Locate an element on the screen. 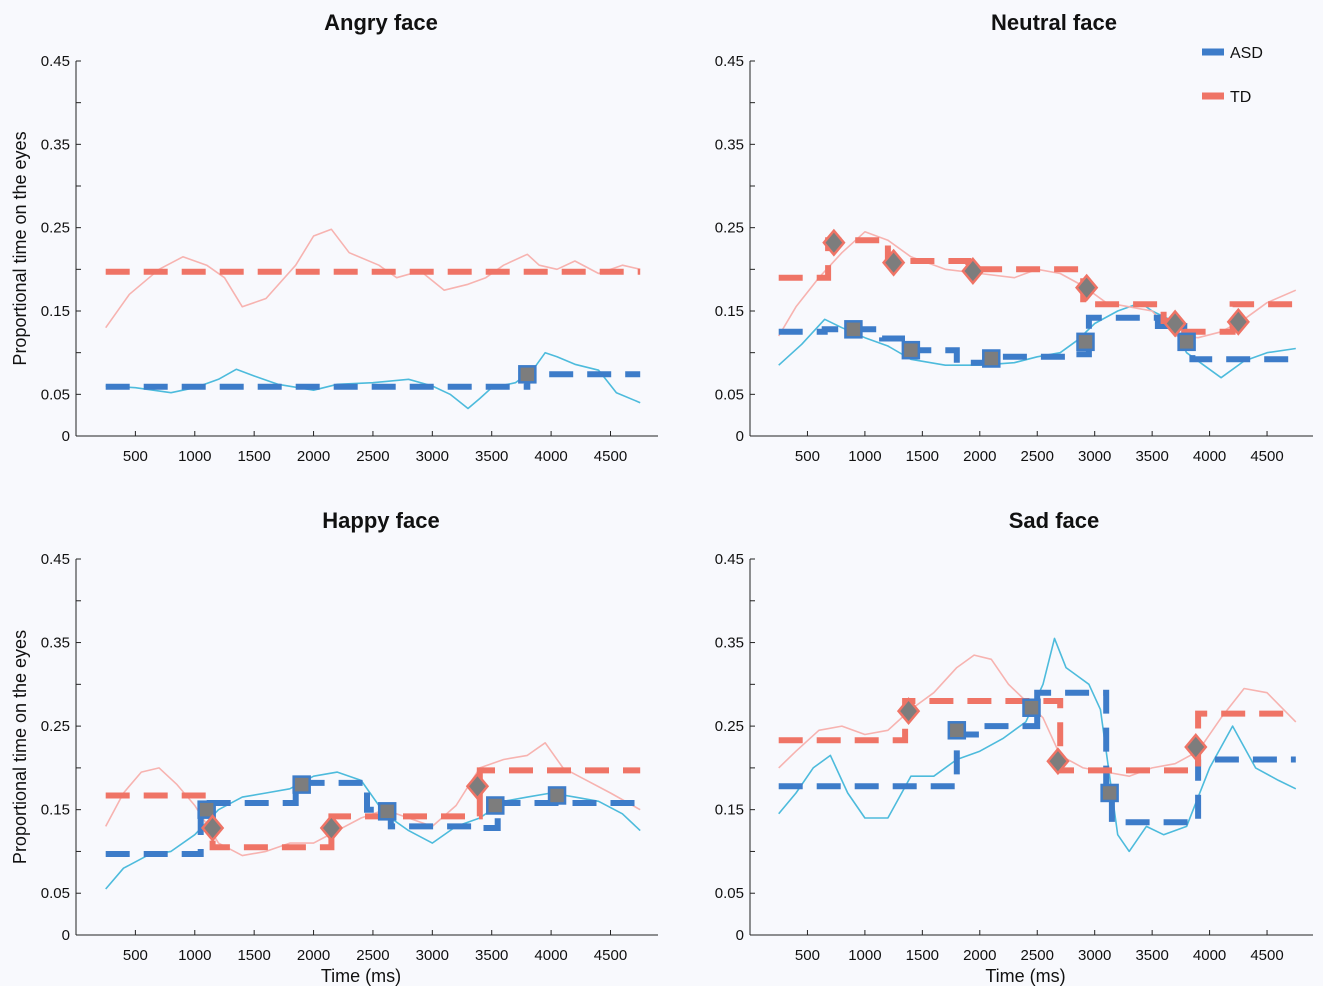 This screenshot has width=1323, height=986. chart-title: Angry face is located at coordinates (381, 22).